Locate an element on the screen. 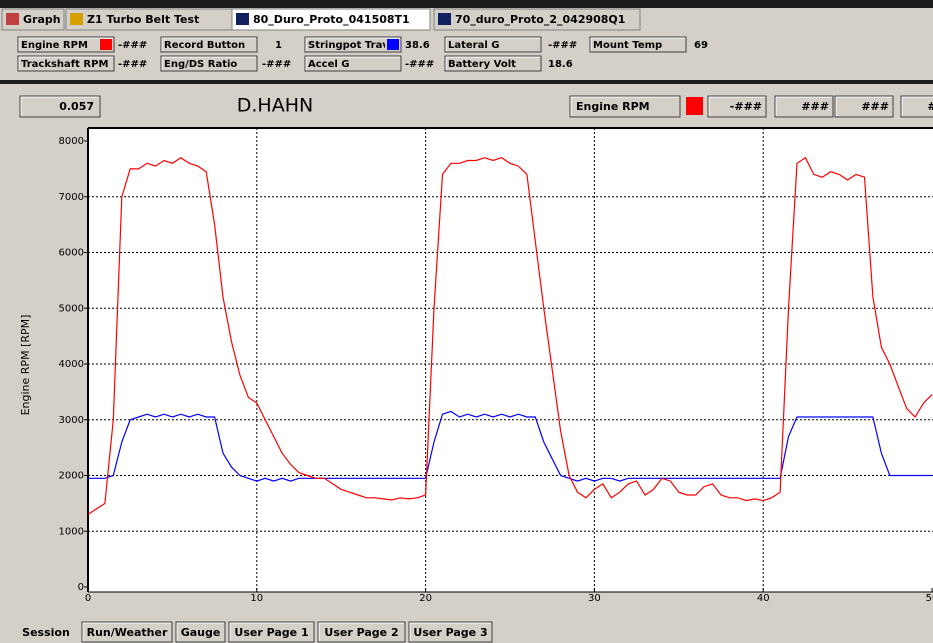 The height and width of the screenshot is (643, 933). channel-select-color is located at coordinates (694, 106).